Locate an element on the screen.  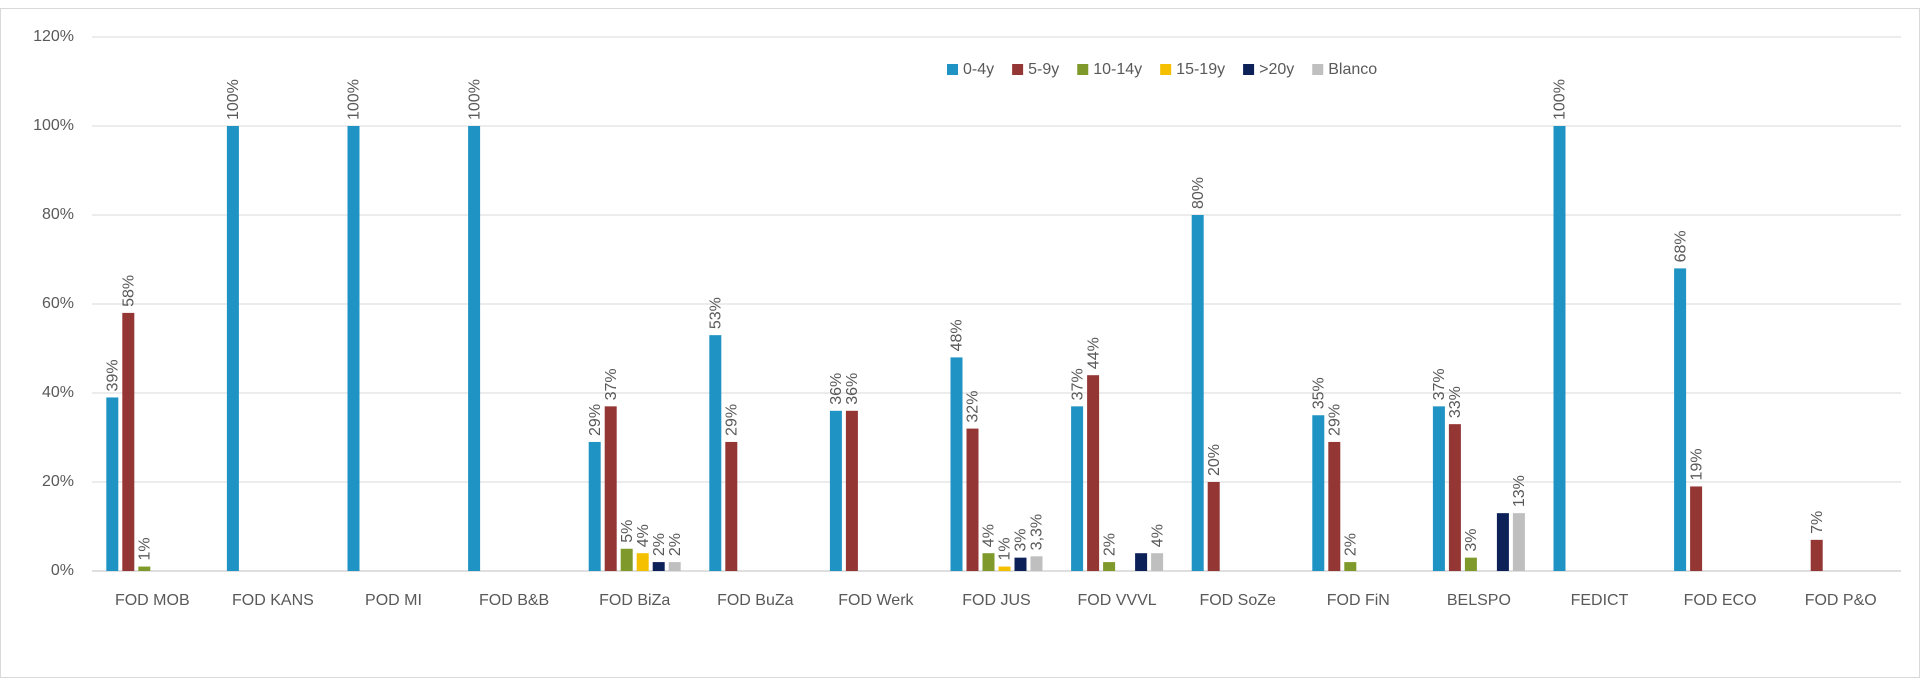
x-tick-label: FEDICT is located at coordinates (1600, 600).